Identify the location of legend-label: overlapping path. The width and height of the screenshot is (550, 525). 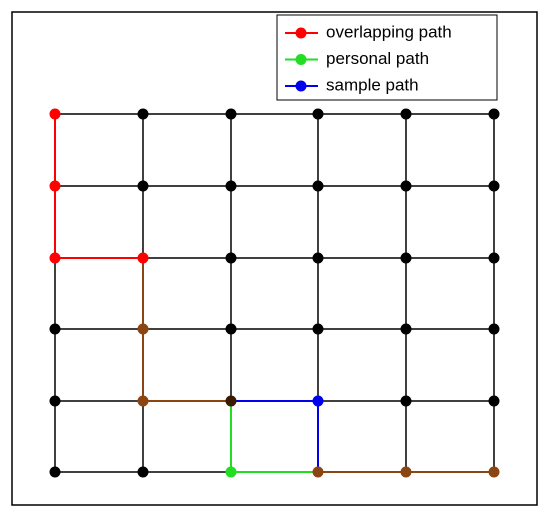
(389, 31).